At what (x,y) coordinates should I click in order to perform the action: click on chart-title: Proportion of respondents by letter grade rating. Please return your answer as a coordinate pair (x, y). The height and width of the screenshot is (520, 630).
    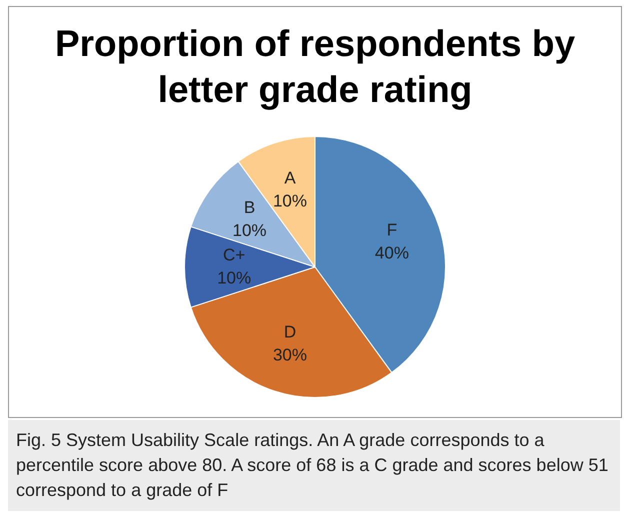
    Looking at the image, I should click on (315, 67).